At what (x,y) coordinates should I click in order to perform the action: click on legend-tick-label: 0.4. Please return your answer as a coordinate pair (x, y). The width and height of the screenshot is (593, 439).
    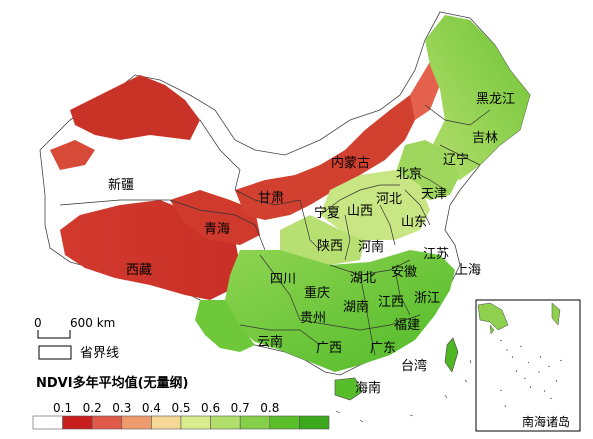
    Looking at the image, I should click on (151, 408).